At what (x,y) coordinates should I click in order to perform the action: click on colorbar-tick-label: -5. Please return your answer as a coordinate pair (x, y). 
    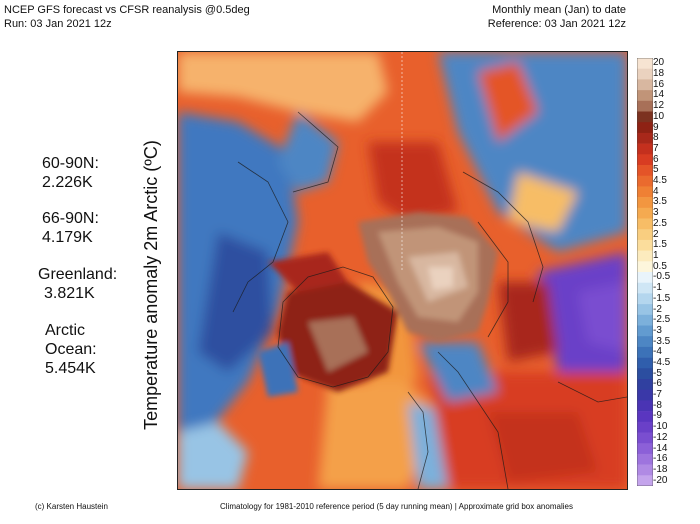
    Looking at the image, I should click on (657, 373).